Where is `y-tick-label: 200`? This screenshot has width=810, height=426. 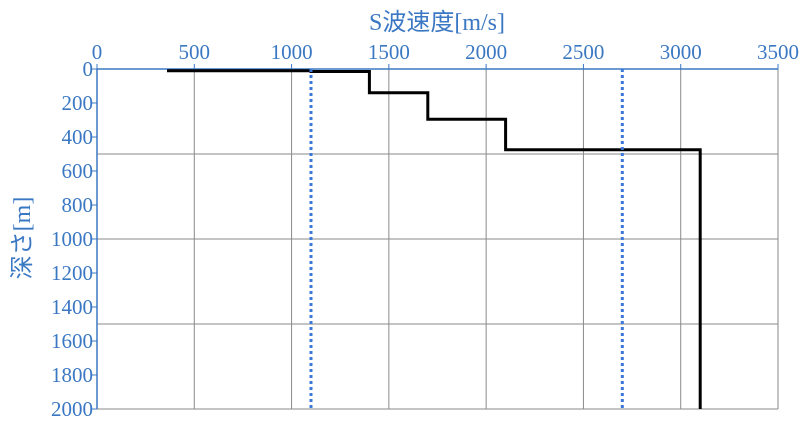 y-tick-label: 200 is located at coordinates (78, 103).